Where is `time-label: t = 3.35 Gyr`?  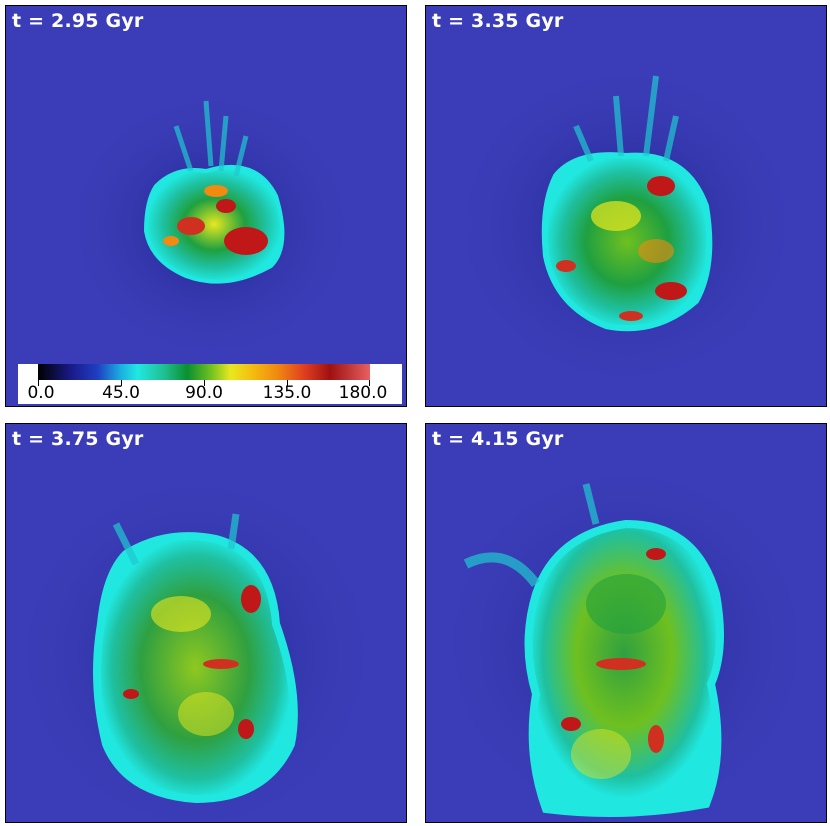
time-label: t = 3.35 Gyr is located at coordinates (498, 21).